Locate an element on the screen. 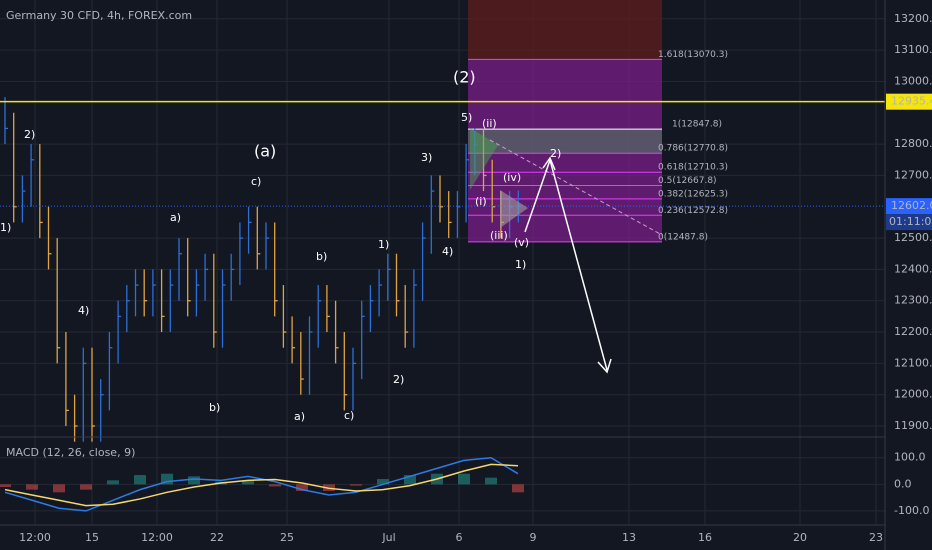 The width and height of the screenshot is (932, 550). wave-label: 3) is located at coordinates (426, 157).